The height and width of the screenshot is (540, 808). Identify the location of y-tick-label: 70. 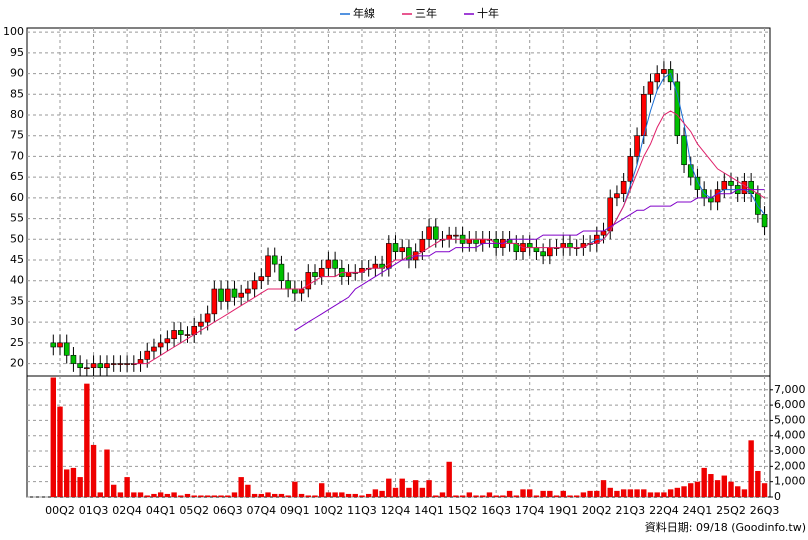
(17, 155).